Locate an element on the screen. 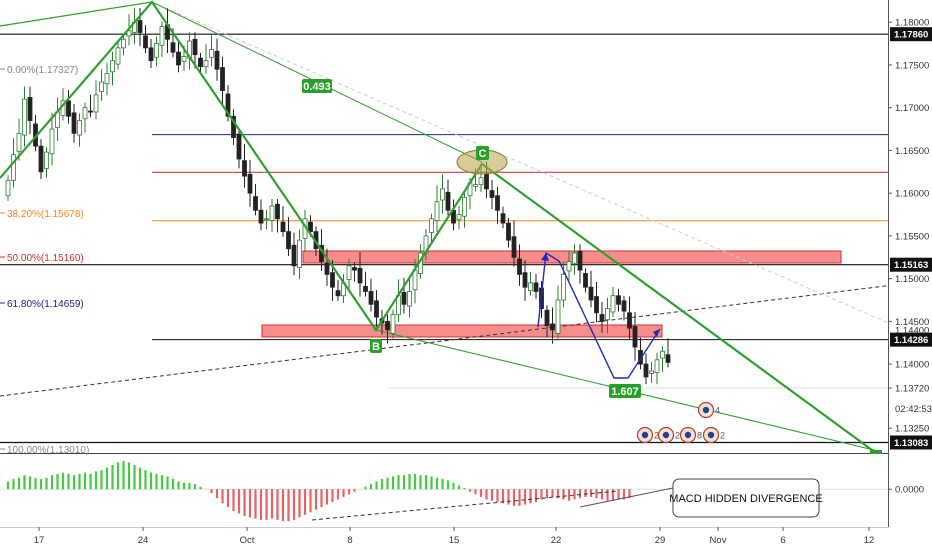 The image size is (932, 550). macd-histogram is located at coordinates (444, 491).